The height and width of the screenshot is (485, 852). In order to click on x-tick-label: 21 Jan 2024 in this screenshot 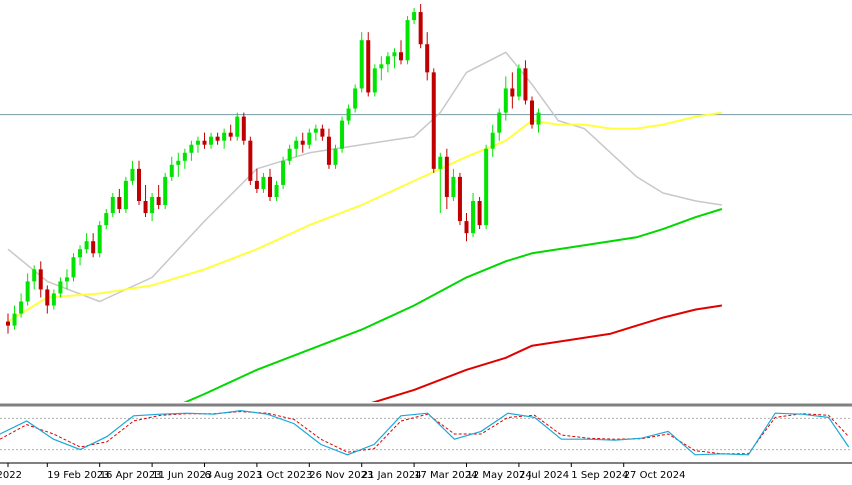, I will do `click(392, 475)`.